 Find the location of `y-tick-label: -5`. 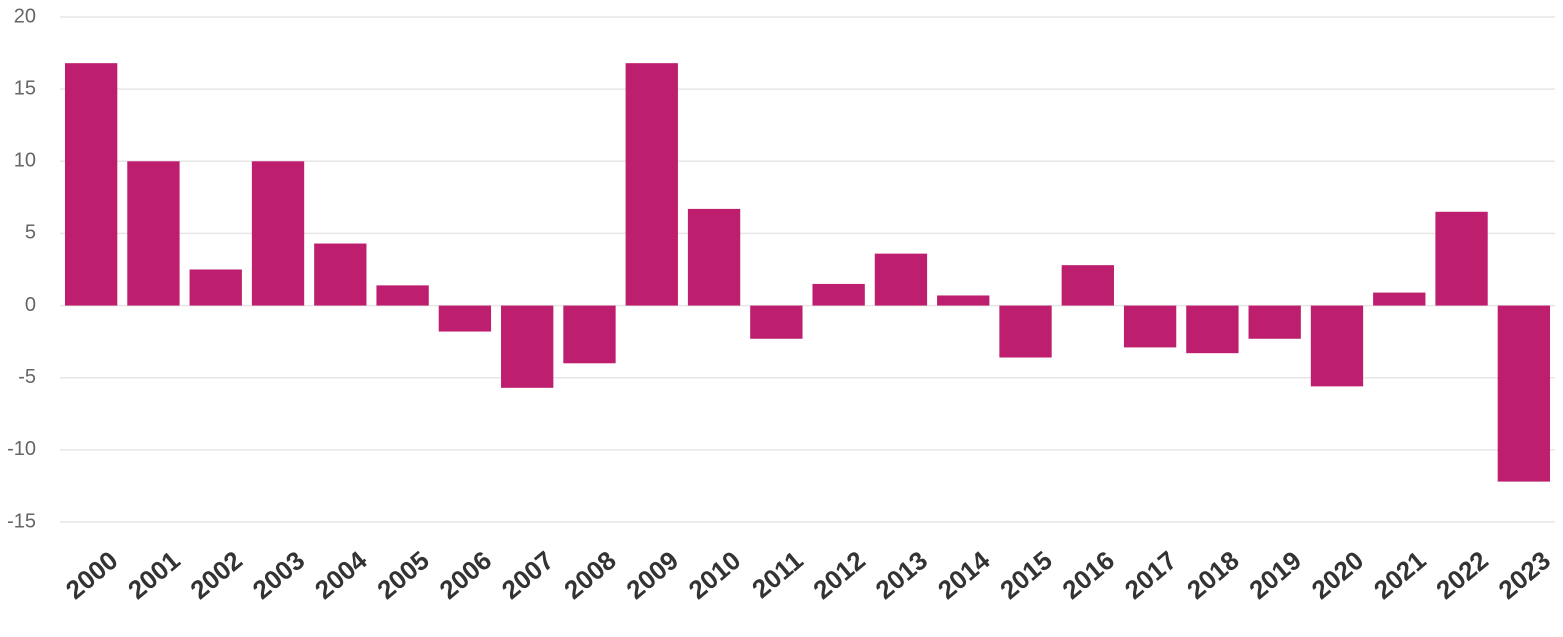

y-tick-label: -5 is located at coordinates (27, 377).